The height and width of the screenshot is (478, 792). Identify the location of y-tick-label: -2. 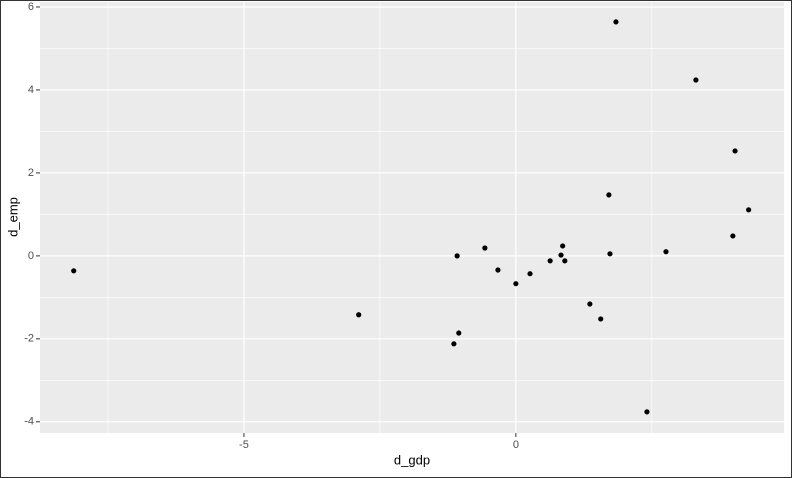
(29, 339).